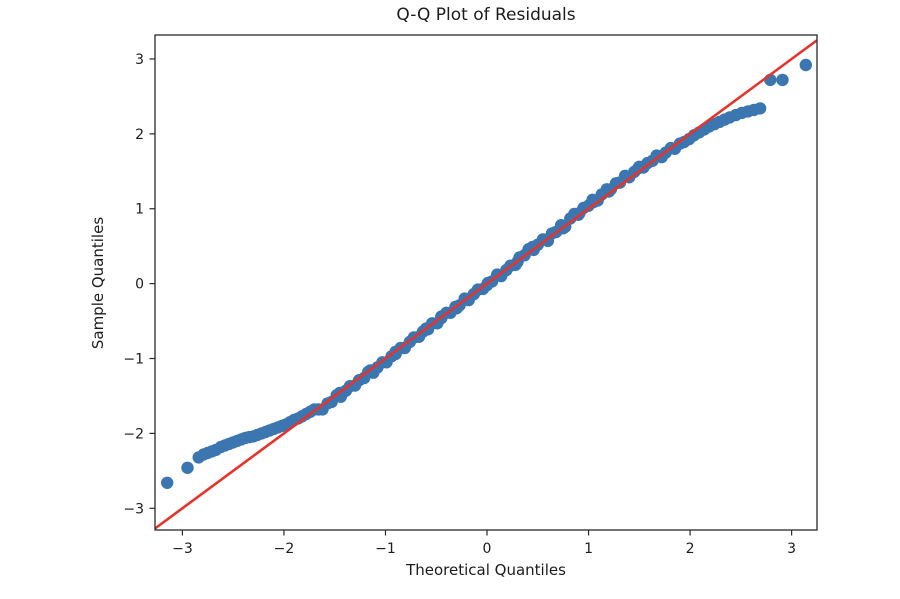 The height and width of the screenshot is (599, 900). What do you see at coordinates (139, 60) in the screenshot?
I see `y-tick-label: 3` at bounding box center [139, 60].